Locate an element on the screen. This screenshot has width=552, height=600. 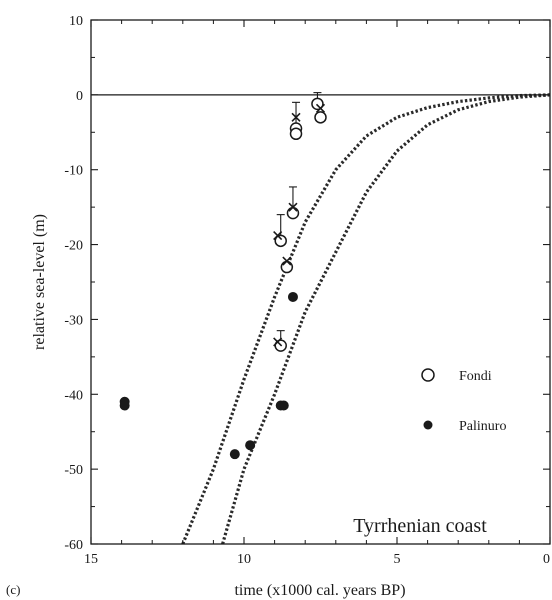
chart-annotation: Tyrrhenian coast is located at coordinates (420, 526).